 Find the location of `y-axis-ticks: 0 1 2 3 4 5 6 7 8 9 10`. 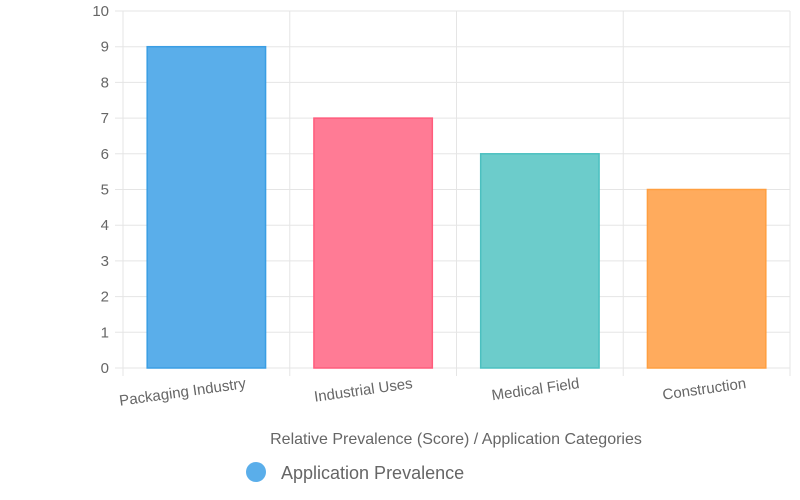

y-axis-ticks: 0 1 2 3 4 5 6 7 8 9 10 is located at coordinates (100, 190).